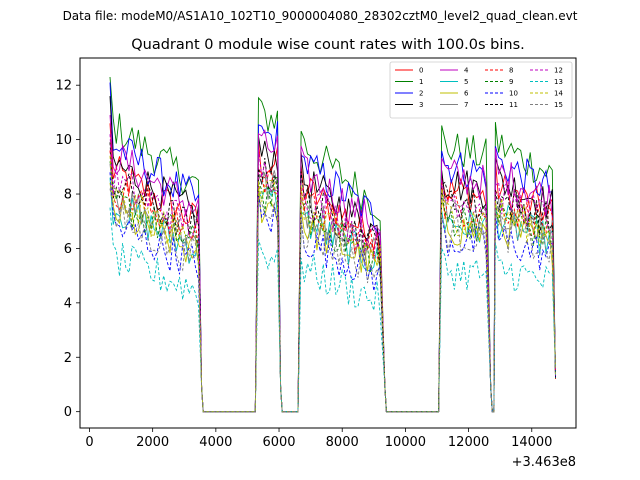 This screenshot has width=640, height=480. What do you see at coordinates (466, 71) in the screenshot?
I see `legend-label-4: 4` at bounding box center [466, 71].